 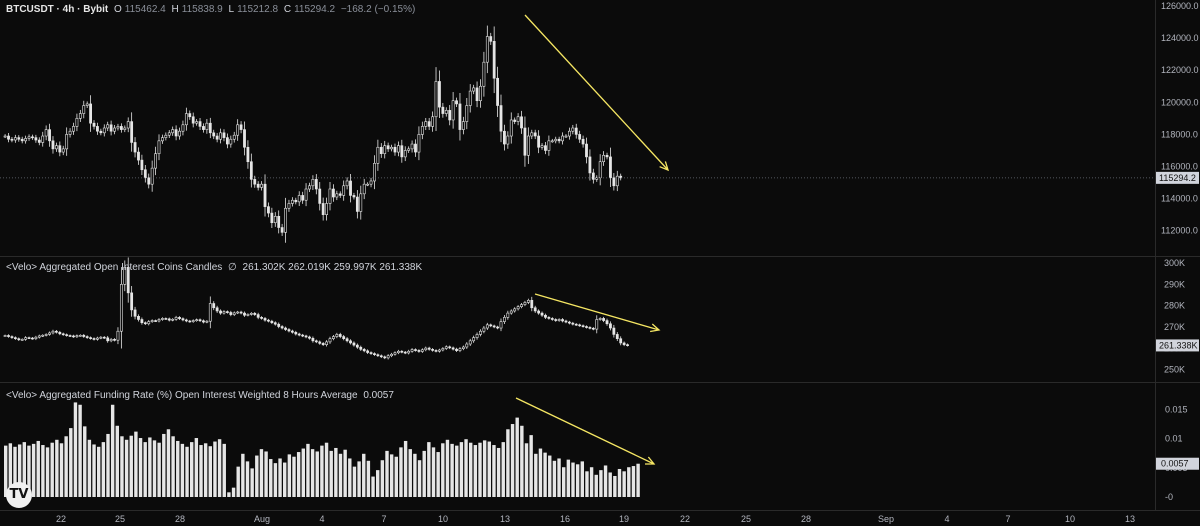 I want to click on time-axis-tick: 7, so click(x=383, y=519).